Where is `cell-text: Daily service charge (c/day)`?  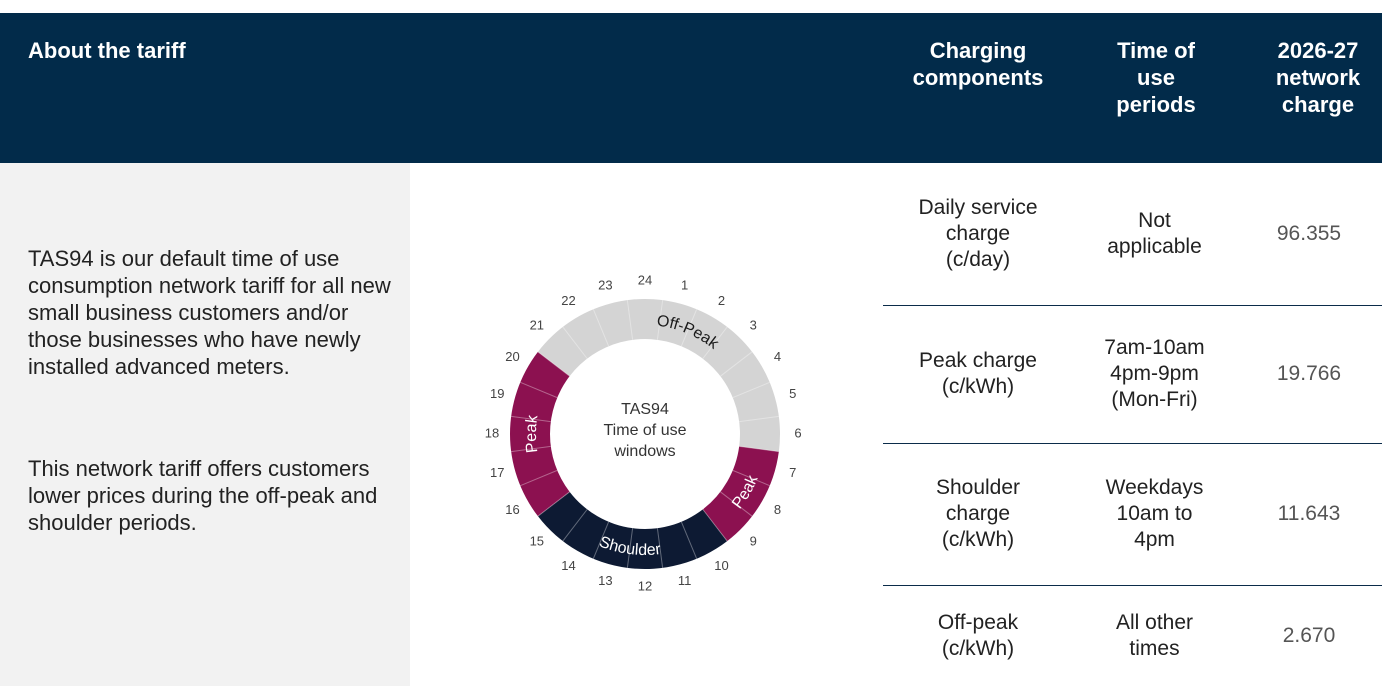 cell-text: Daily service charge (c/day) is located at coordinates (978, 233).